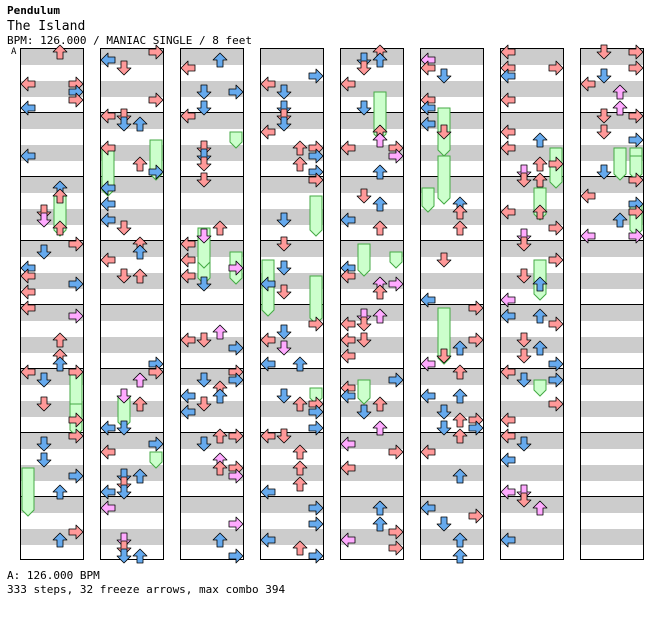 Image resolution: width=672 pixels, height=620 pixels. Describe the element at coordinates (53, 575) in the screenshot. I see `bpm-summary: A: 126.000 BPM` at that location.